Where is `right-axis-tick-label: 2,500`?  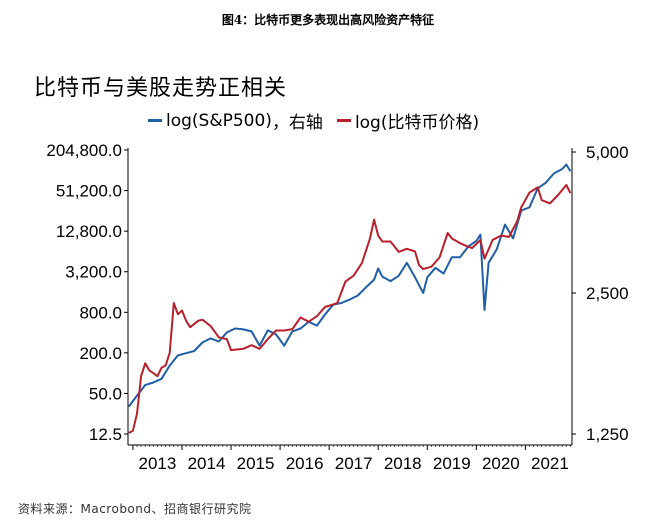
right-axis-tick-label: 2,500 is located at coordinates (607, 293).